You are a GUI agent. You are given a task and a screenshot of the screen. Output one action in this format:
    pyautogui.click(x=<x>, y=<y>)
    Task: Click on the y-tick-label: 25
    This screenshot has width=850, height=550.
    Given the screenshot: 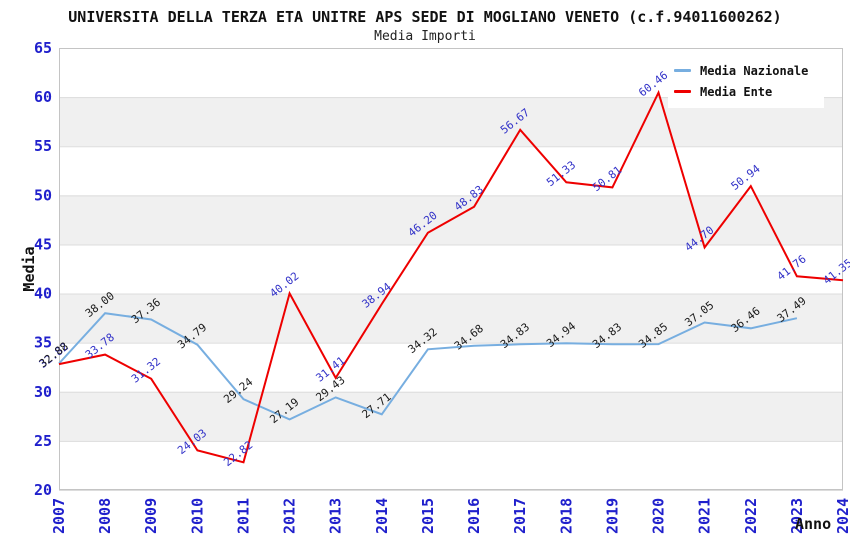 What is the action you would take?
    pyautogui.click(x=43, y=441)
    